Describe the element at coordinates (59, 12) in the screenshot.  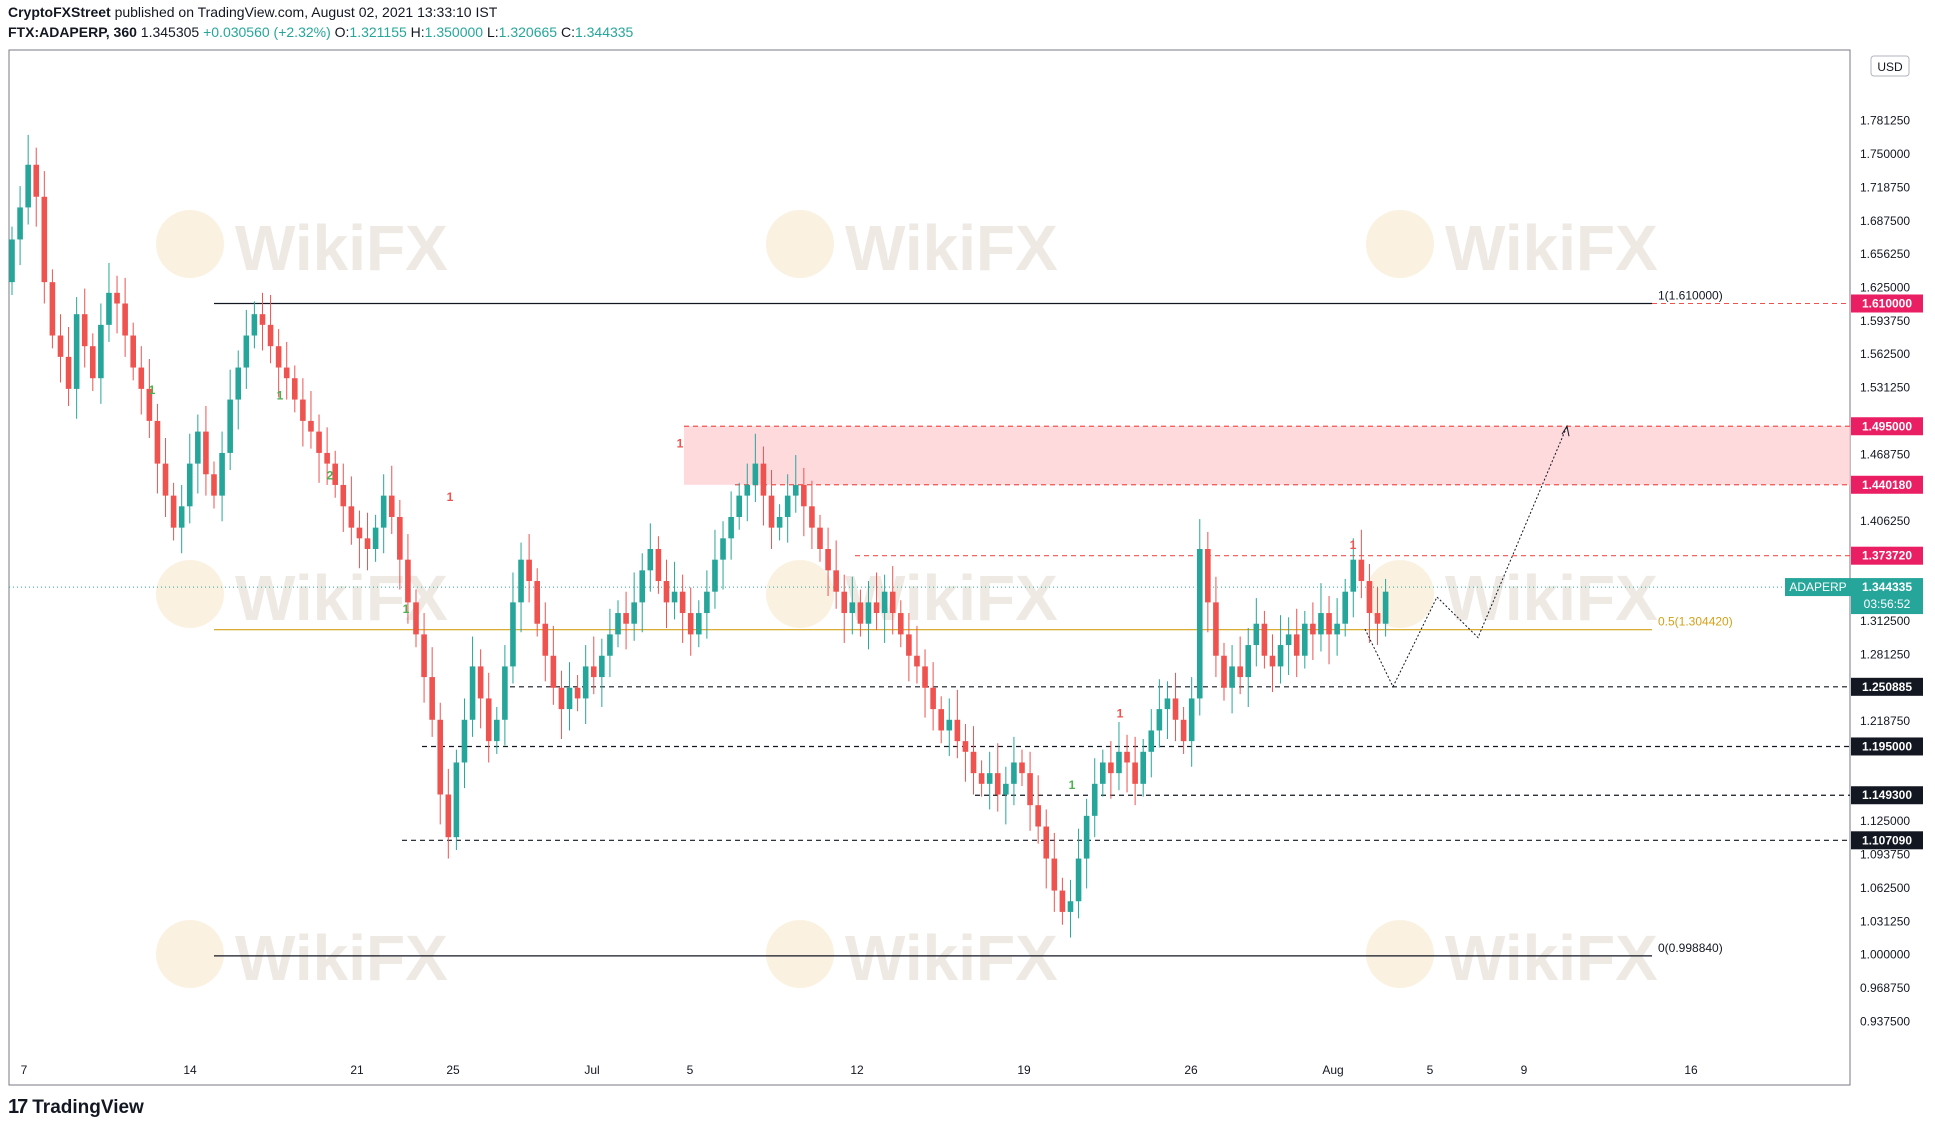
I see `author-name: CryptoFXStreet` at that location.